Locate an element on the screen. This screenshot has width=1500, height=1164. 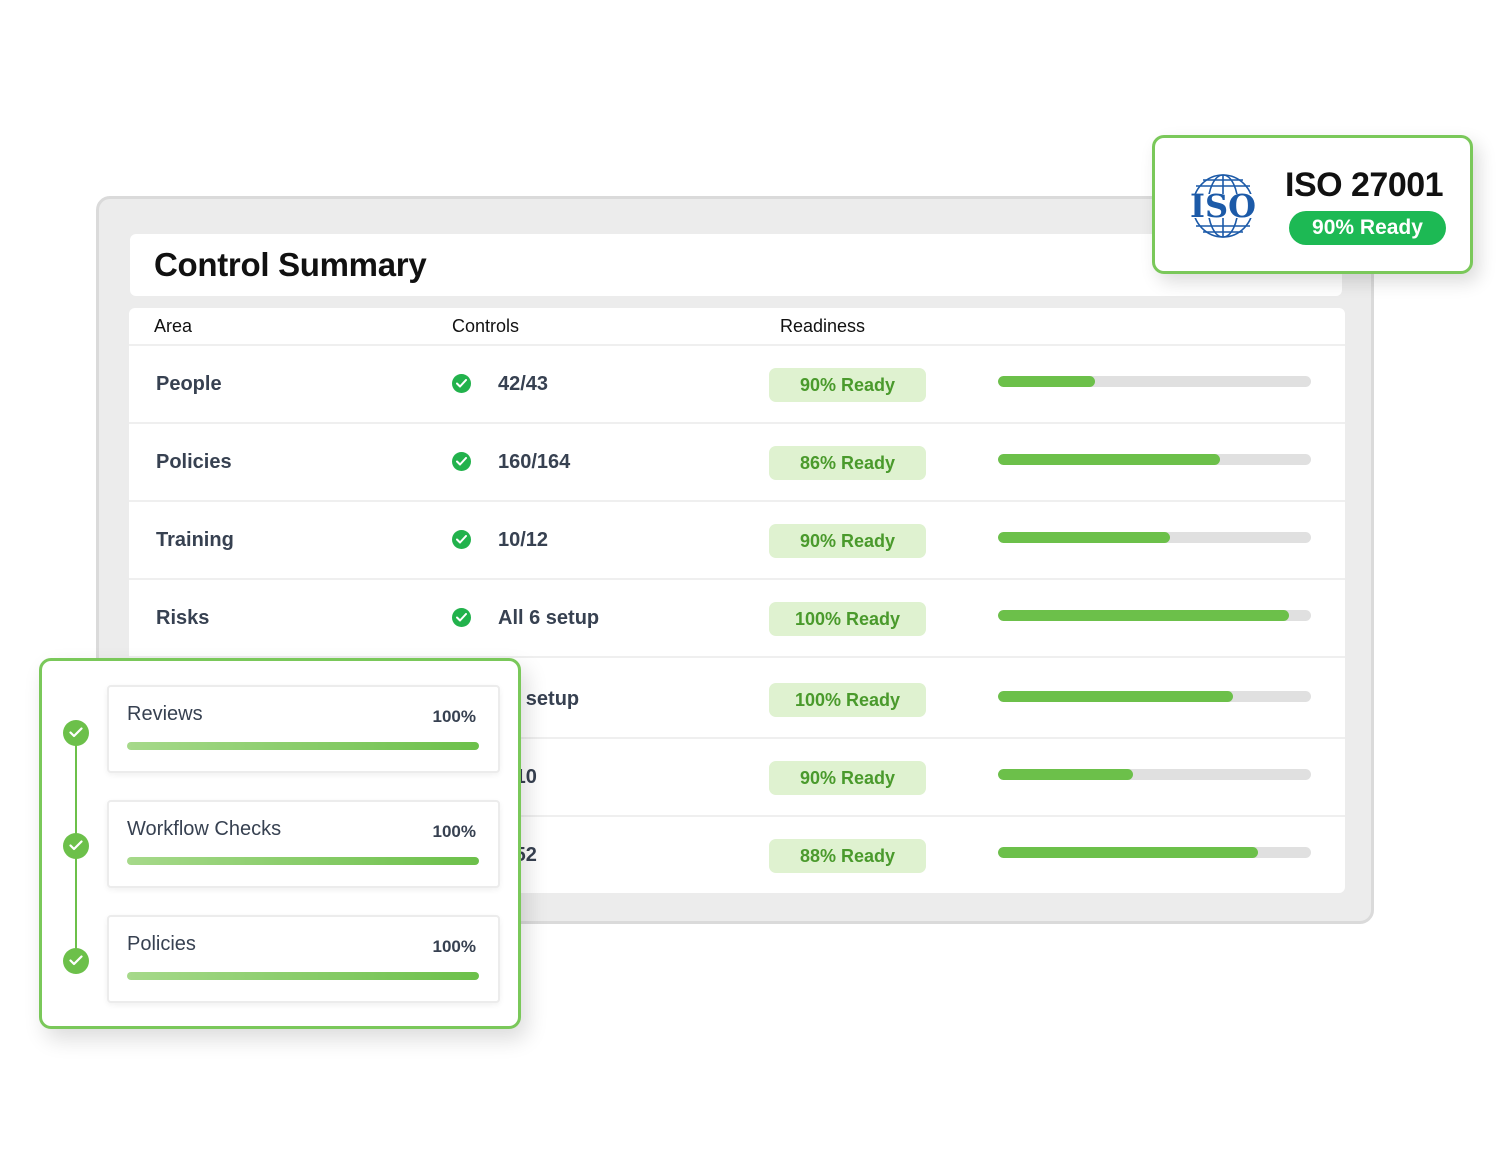
iso-logo-text: ISO is located at coordinates (1223, 206).